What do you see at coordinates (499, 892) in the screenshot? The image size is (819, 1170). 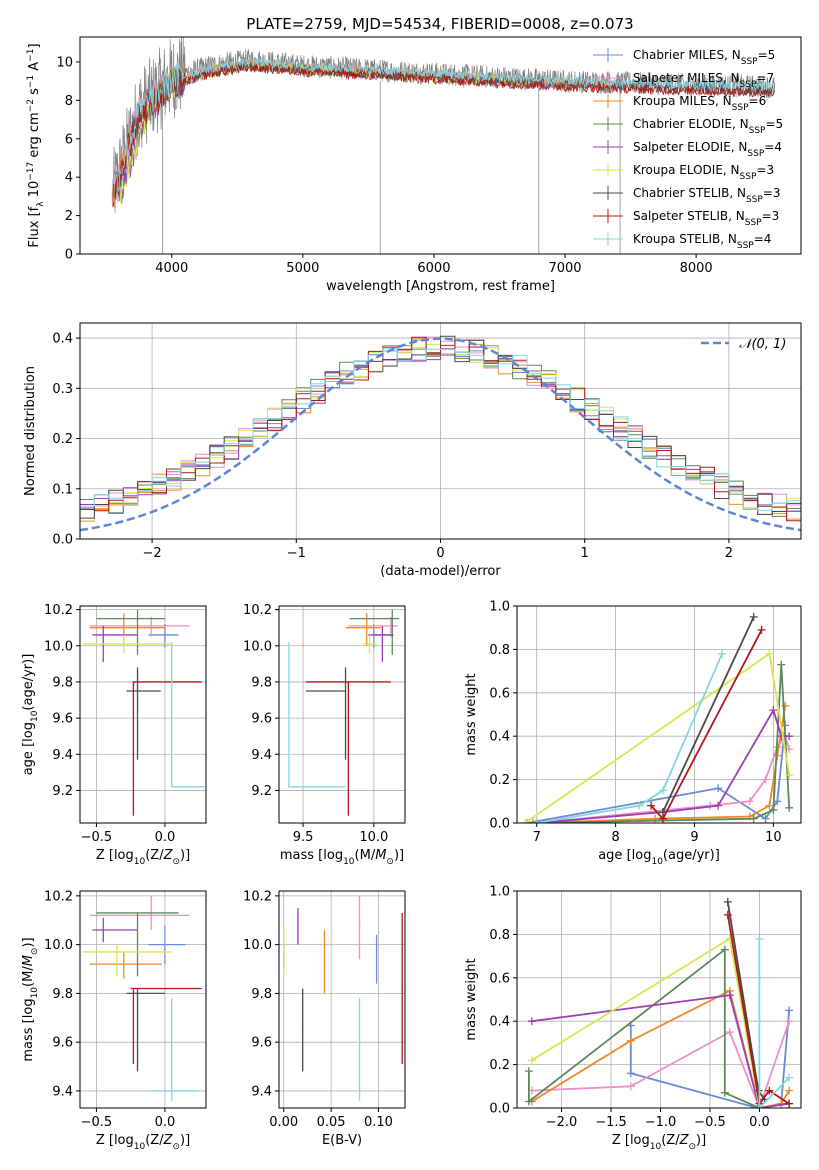 I see `y-tick-label: 1.0` at bounding box center [499, 892].